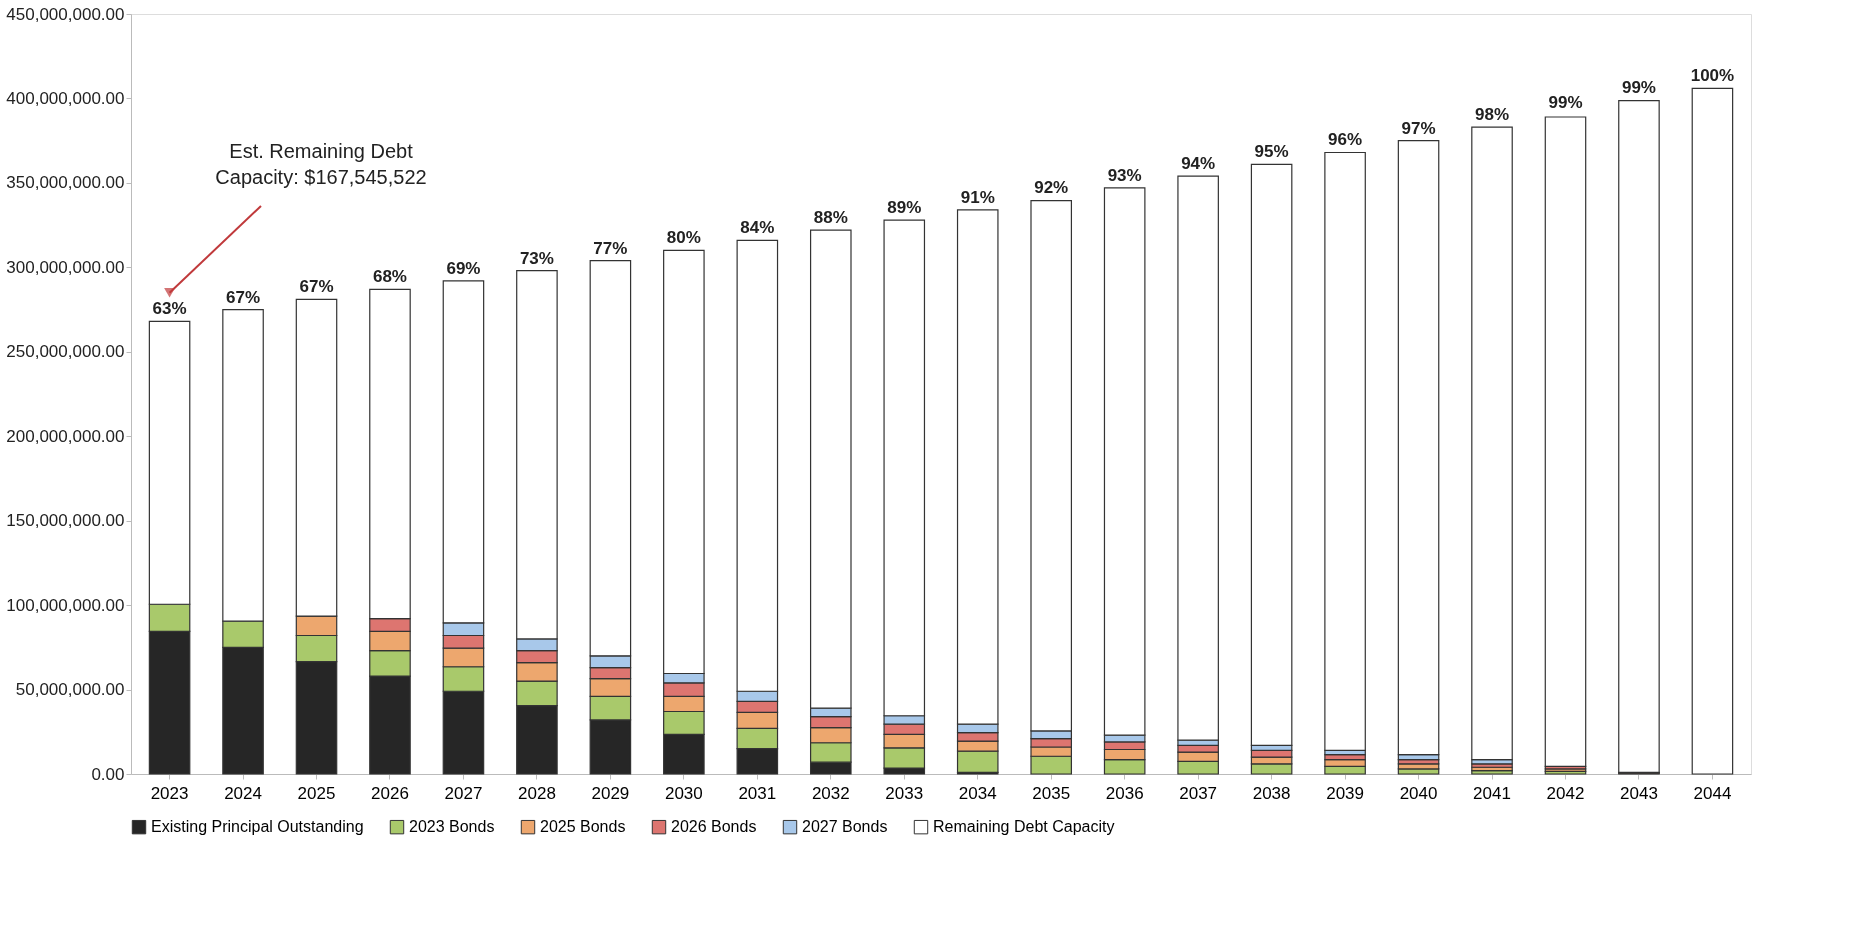 Image resolution: width=1856 pixels, height=925 pixels. I want to click on annotation: 97%, so click(1418, 128).